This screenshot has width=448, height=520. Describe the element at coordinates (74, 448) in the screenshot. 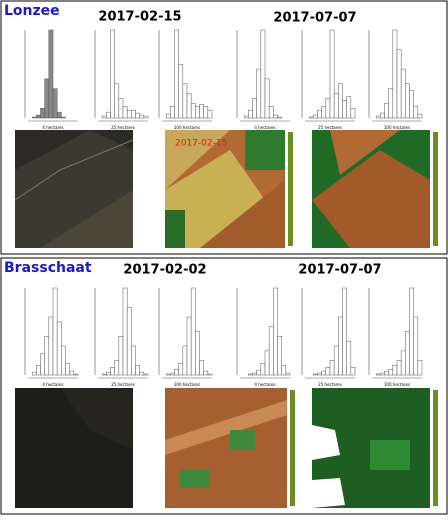

I see `satellite-image` at that location.